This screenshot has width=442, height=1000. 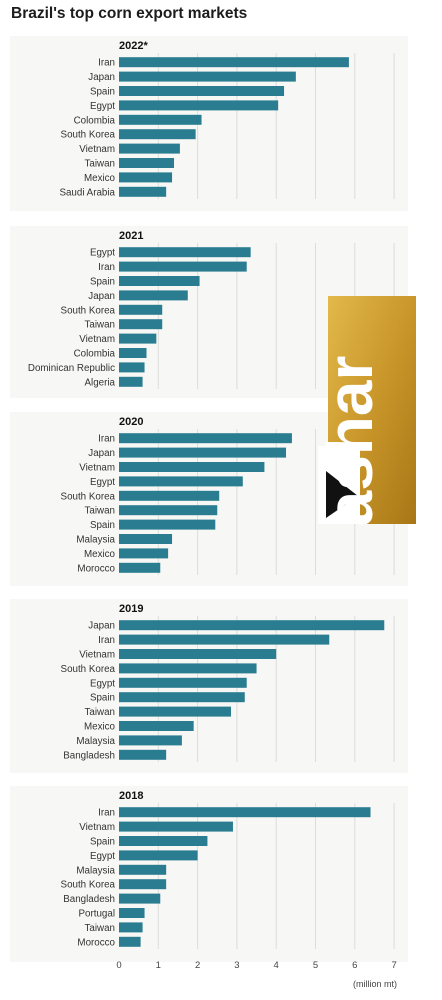 I want to click on x-tick-label: 0, so click(x=118, y=965).